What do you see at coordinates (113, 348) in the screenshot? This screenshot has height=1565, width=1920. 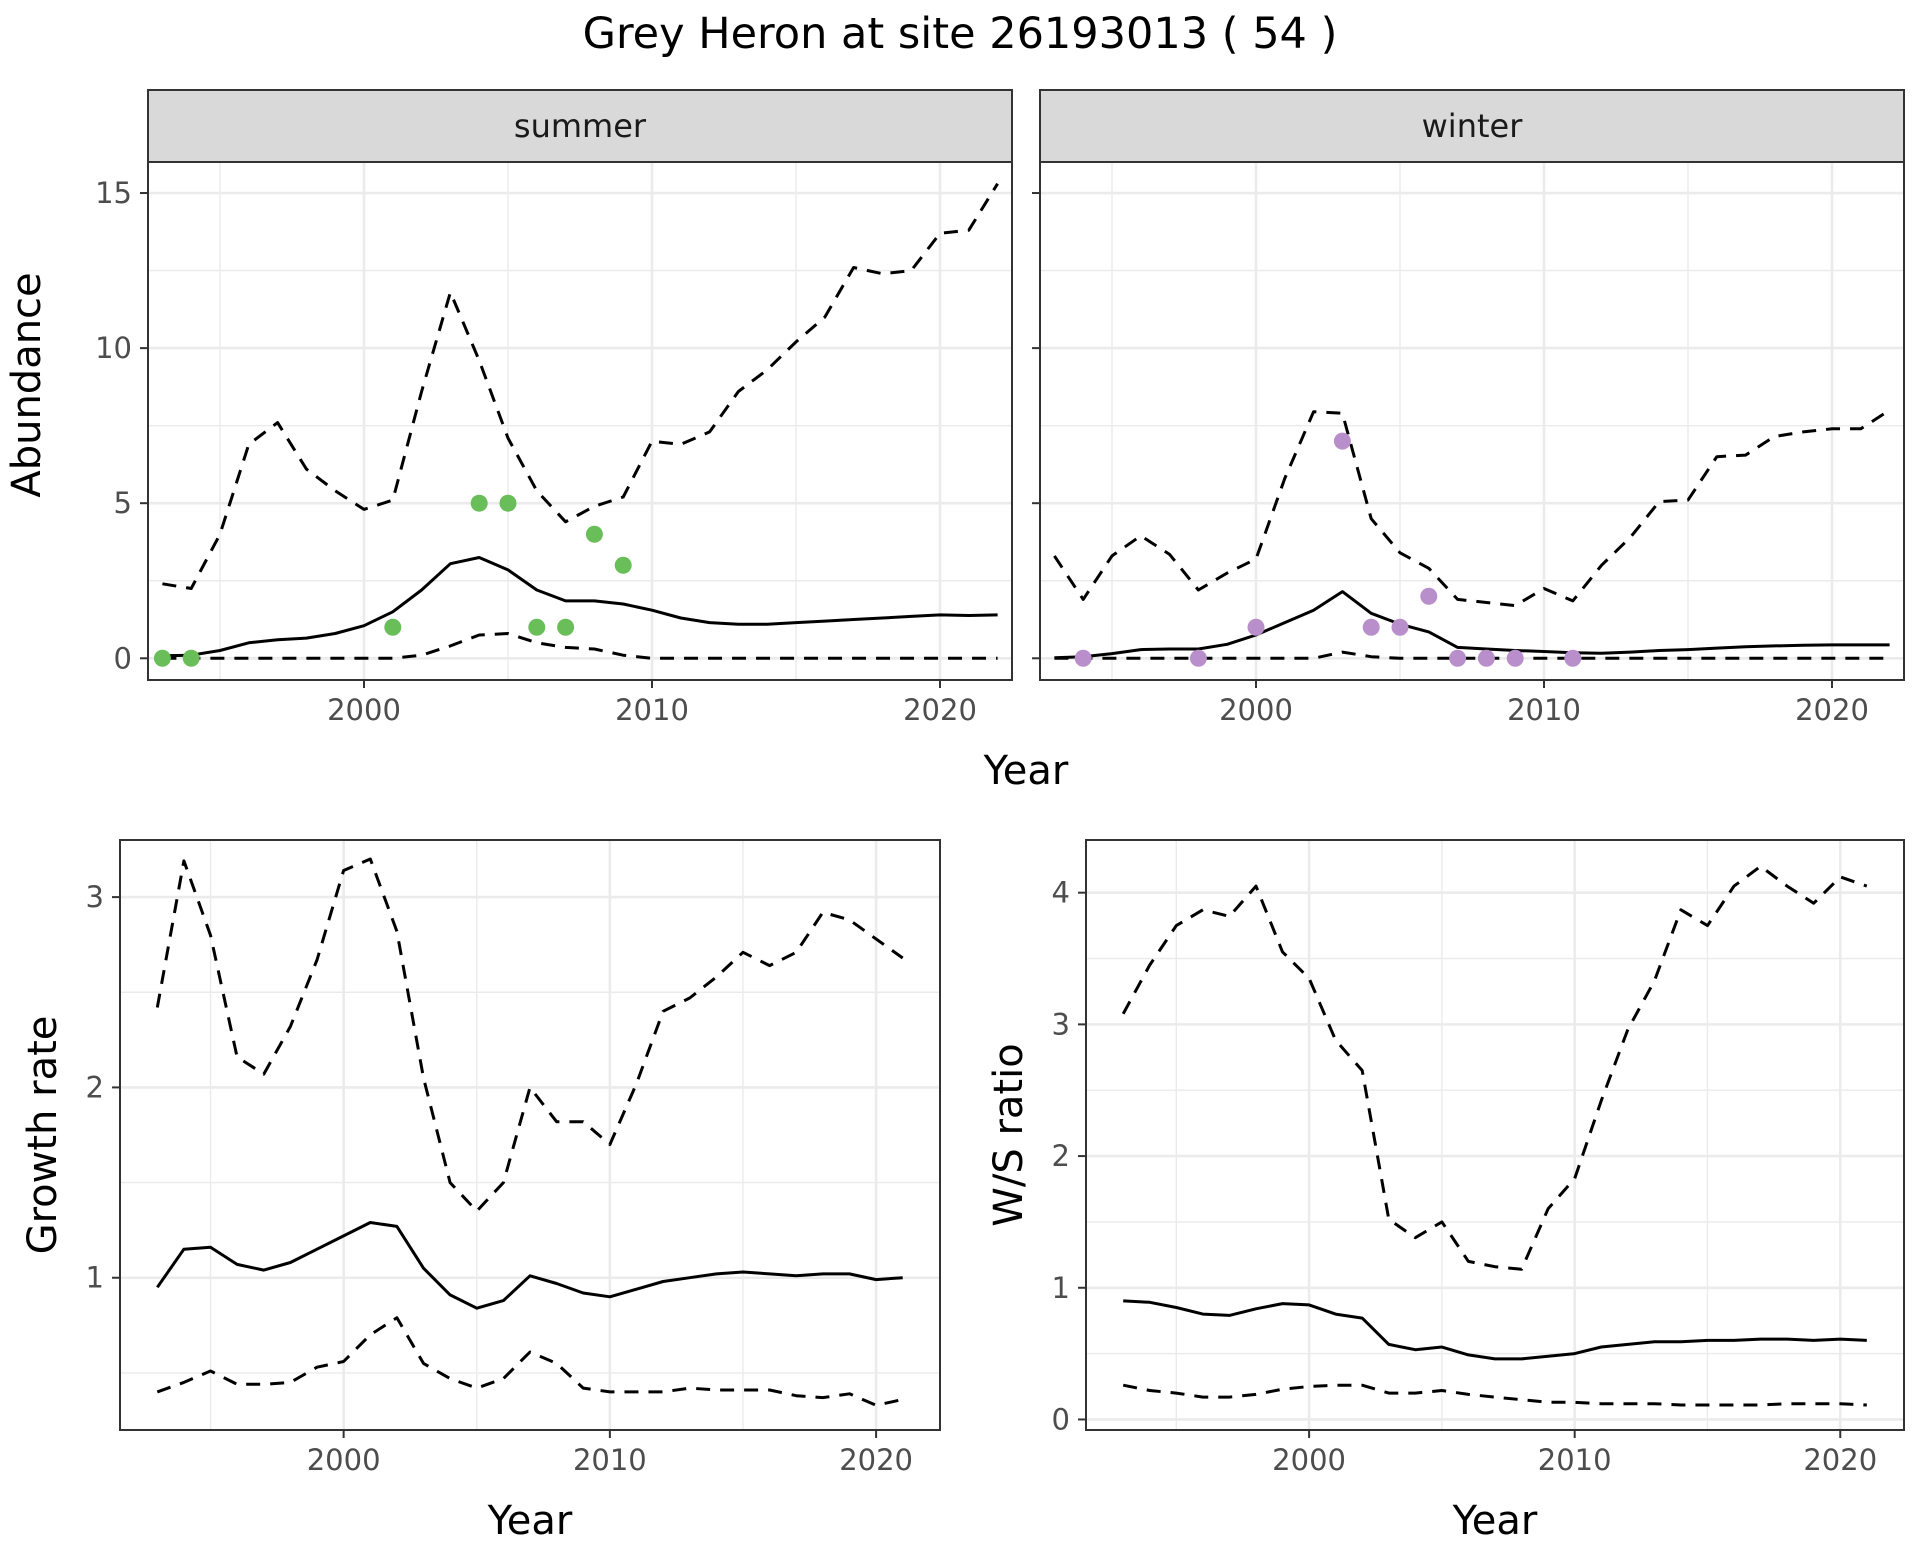 I see `y-tick-label: 10` at bounding box center [113, 348].